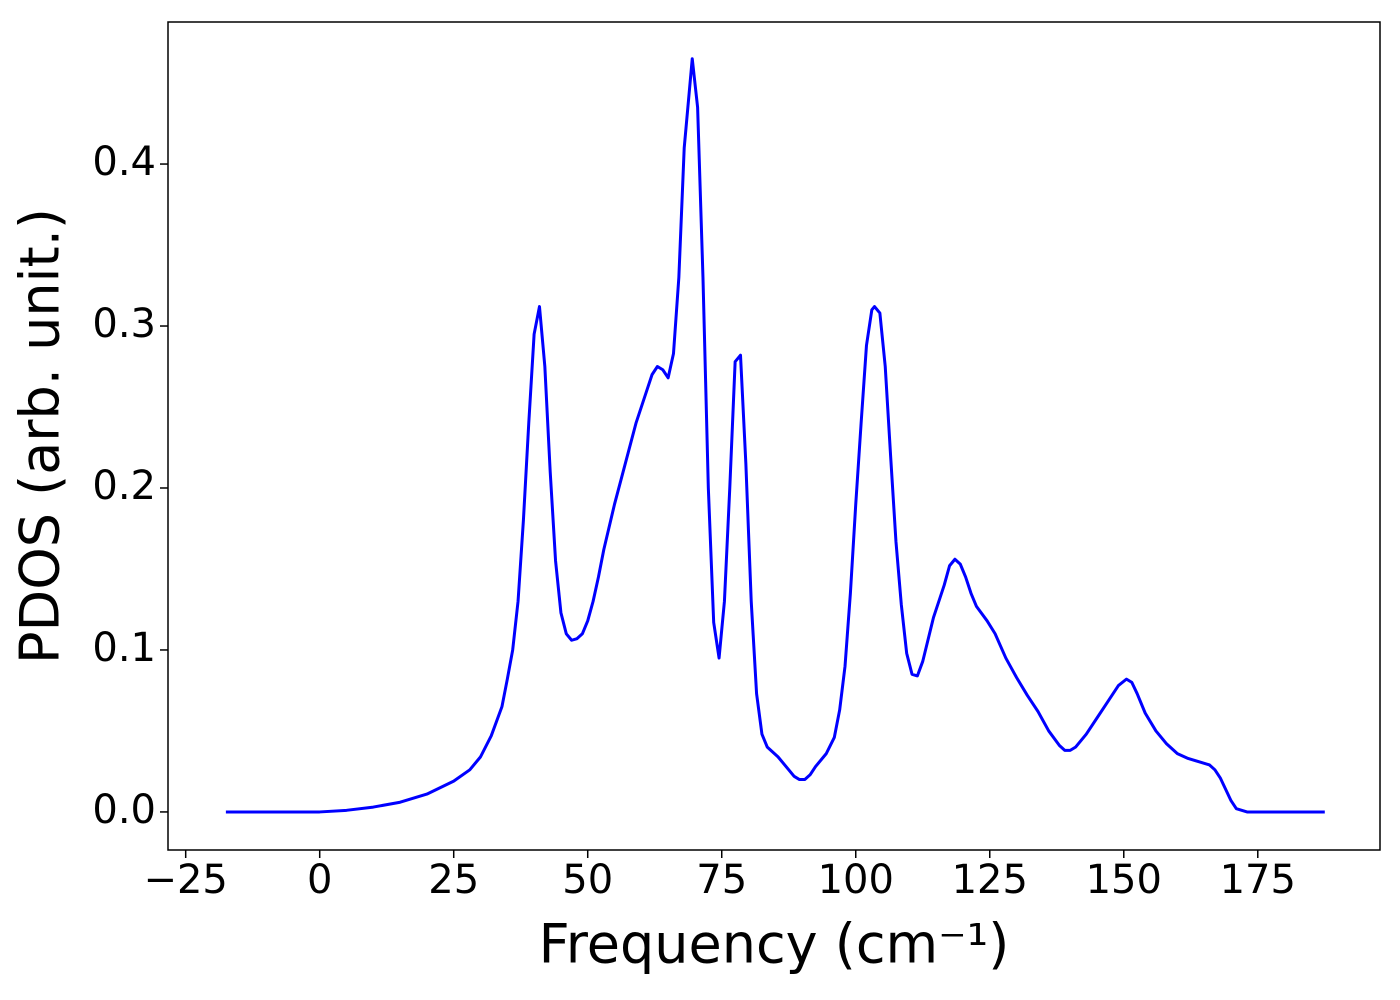  Describe the element at coordinates (1258, 880) in the screenshot. I see `x-tick-label: 175` at that location.